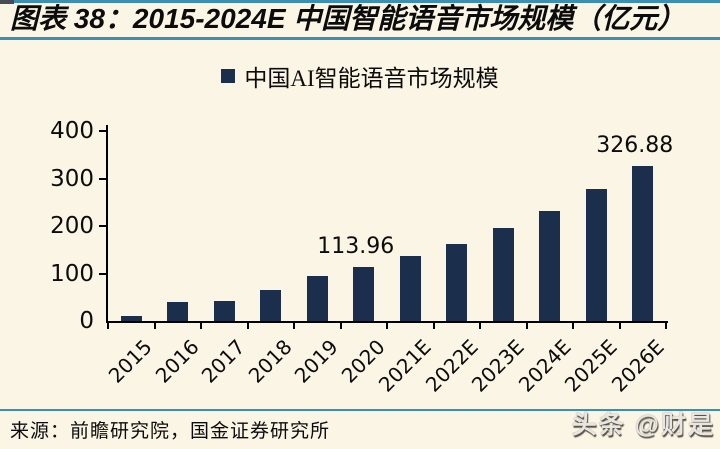  Describe the element at coordinates (348, 18) in the screenshot. I see `figure-title: 图表 38：2015-2024E 中国智能语音市场规模（亿元）` at that location.